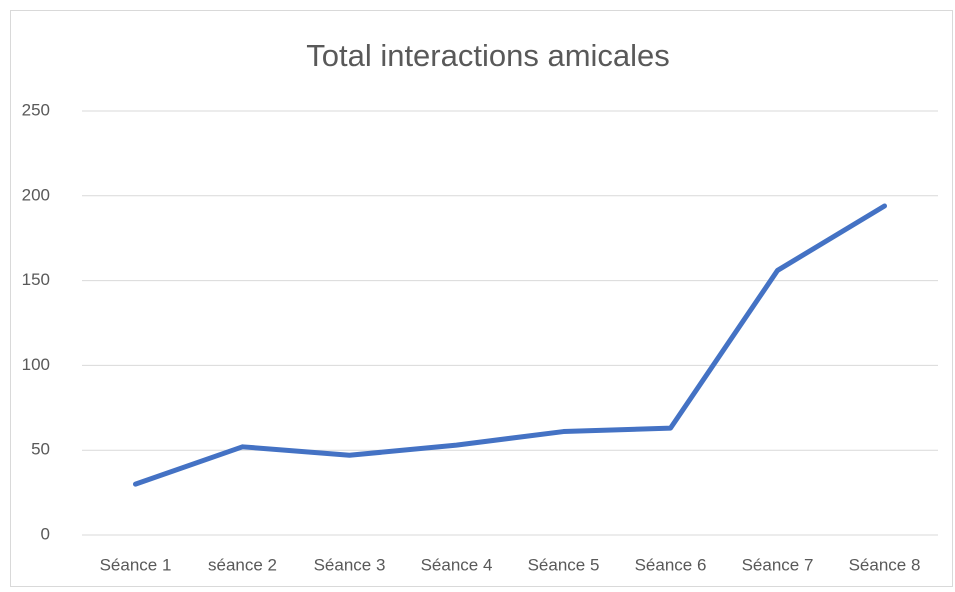 The width and height of the screenshot is (955, 592). I want to click on x-tick-label: Séance 7, so click(778, 564).